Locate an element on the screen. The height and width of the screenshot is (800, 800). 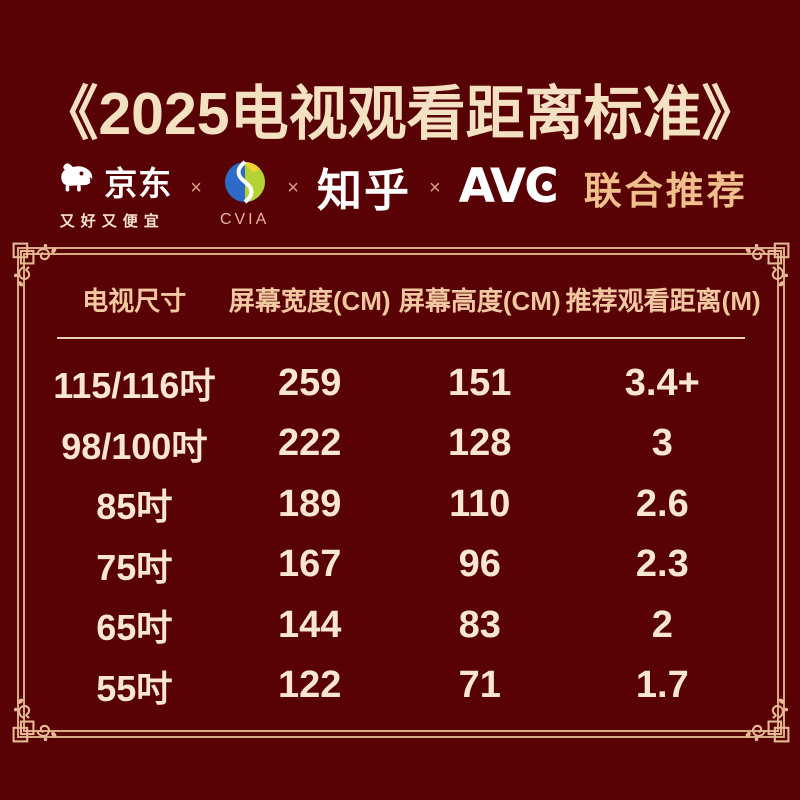
table-header-row: 电视尺寸 屏幕宽度(CM) 屏幕高度(CM) 推荐观看距离(M) is located at coordinates (402, 299).